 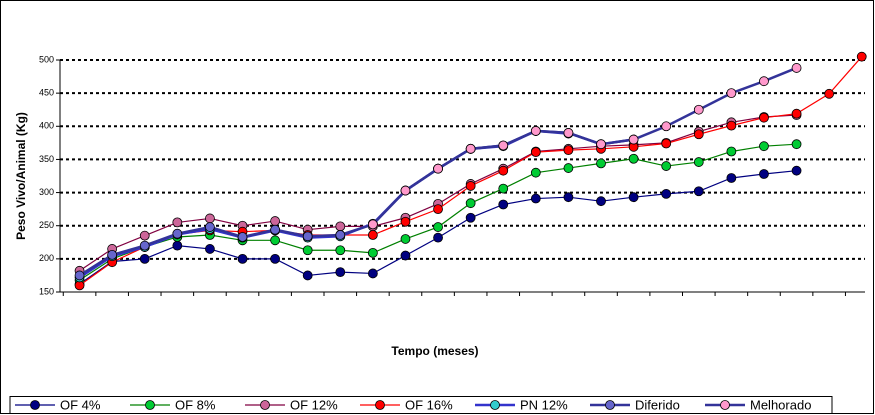 I want to click on y-axis-title: Peso Vivo/Animal (Kg), so click(x=21, y=176).